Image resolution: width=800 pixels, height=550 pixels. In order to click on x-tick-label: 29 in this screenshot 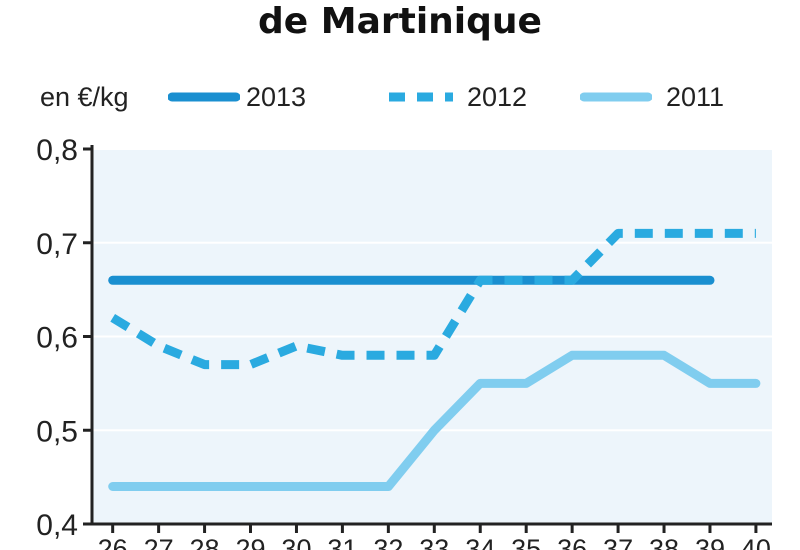, I will do `click(250, 542)`.